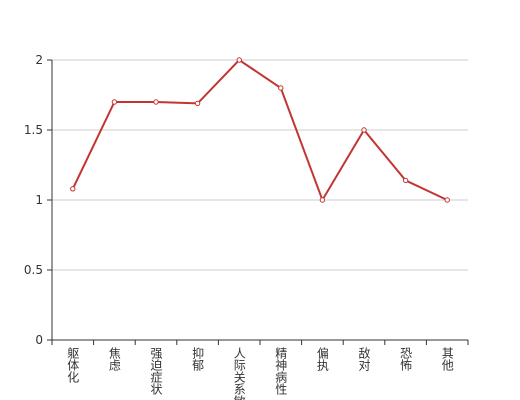  Describe the element at coordinates (39, 340) in the screenshot. I see `y-tick-label: 0` at that location.